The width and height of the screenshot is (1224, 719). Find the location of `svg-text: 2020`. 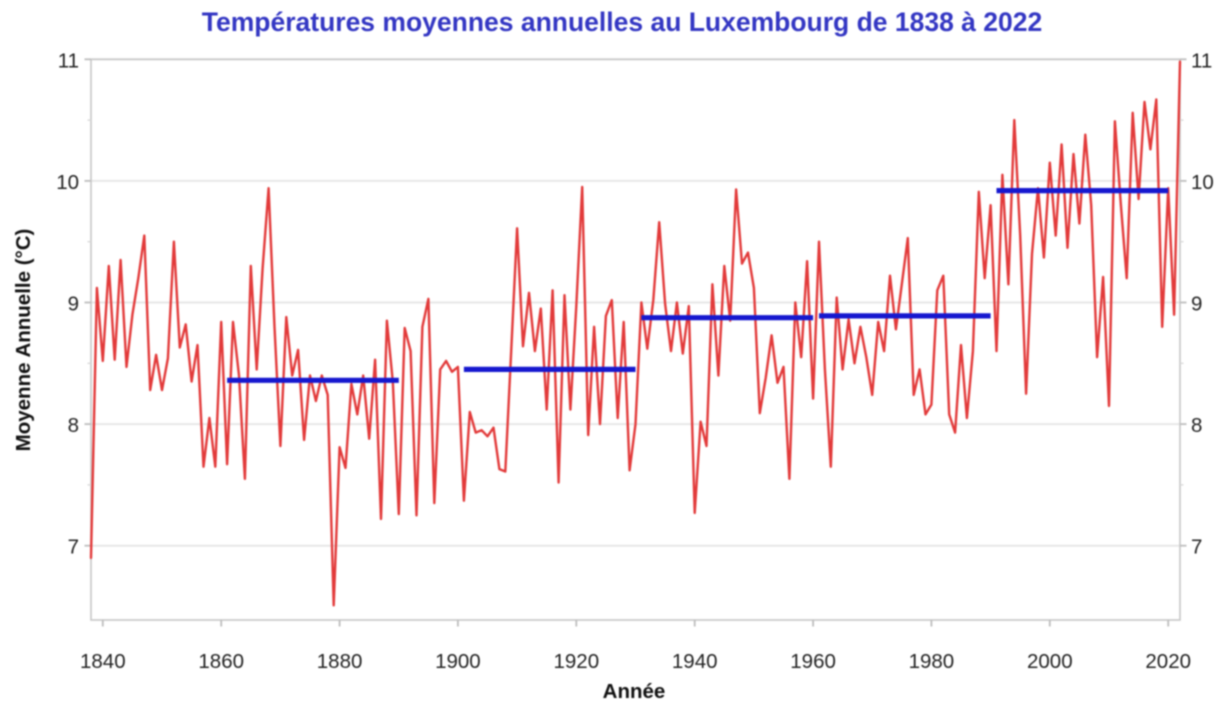

svg-text: 2020 is located at coordinates (1168, 661).